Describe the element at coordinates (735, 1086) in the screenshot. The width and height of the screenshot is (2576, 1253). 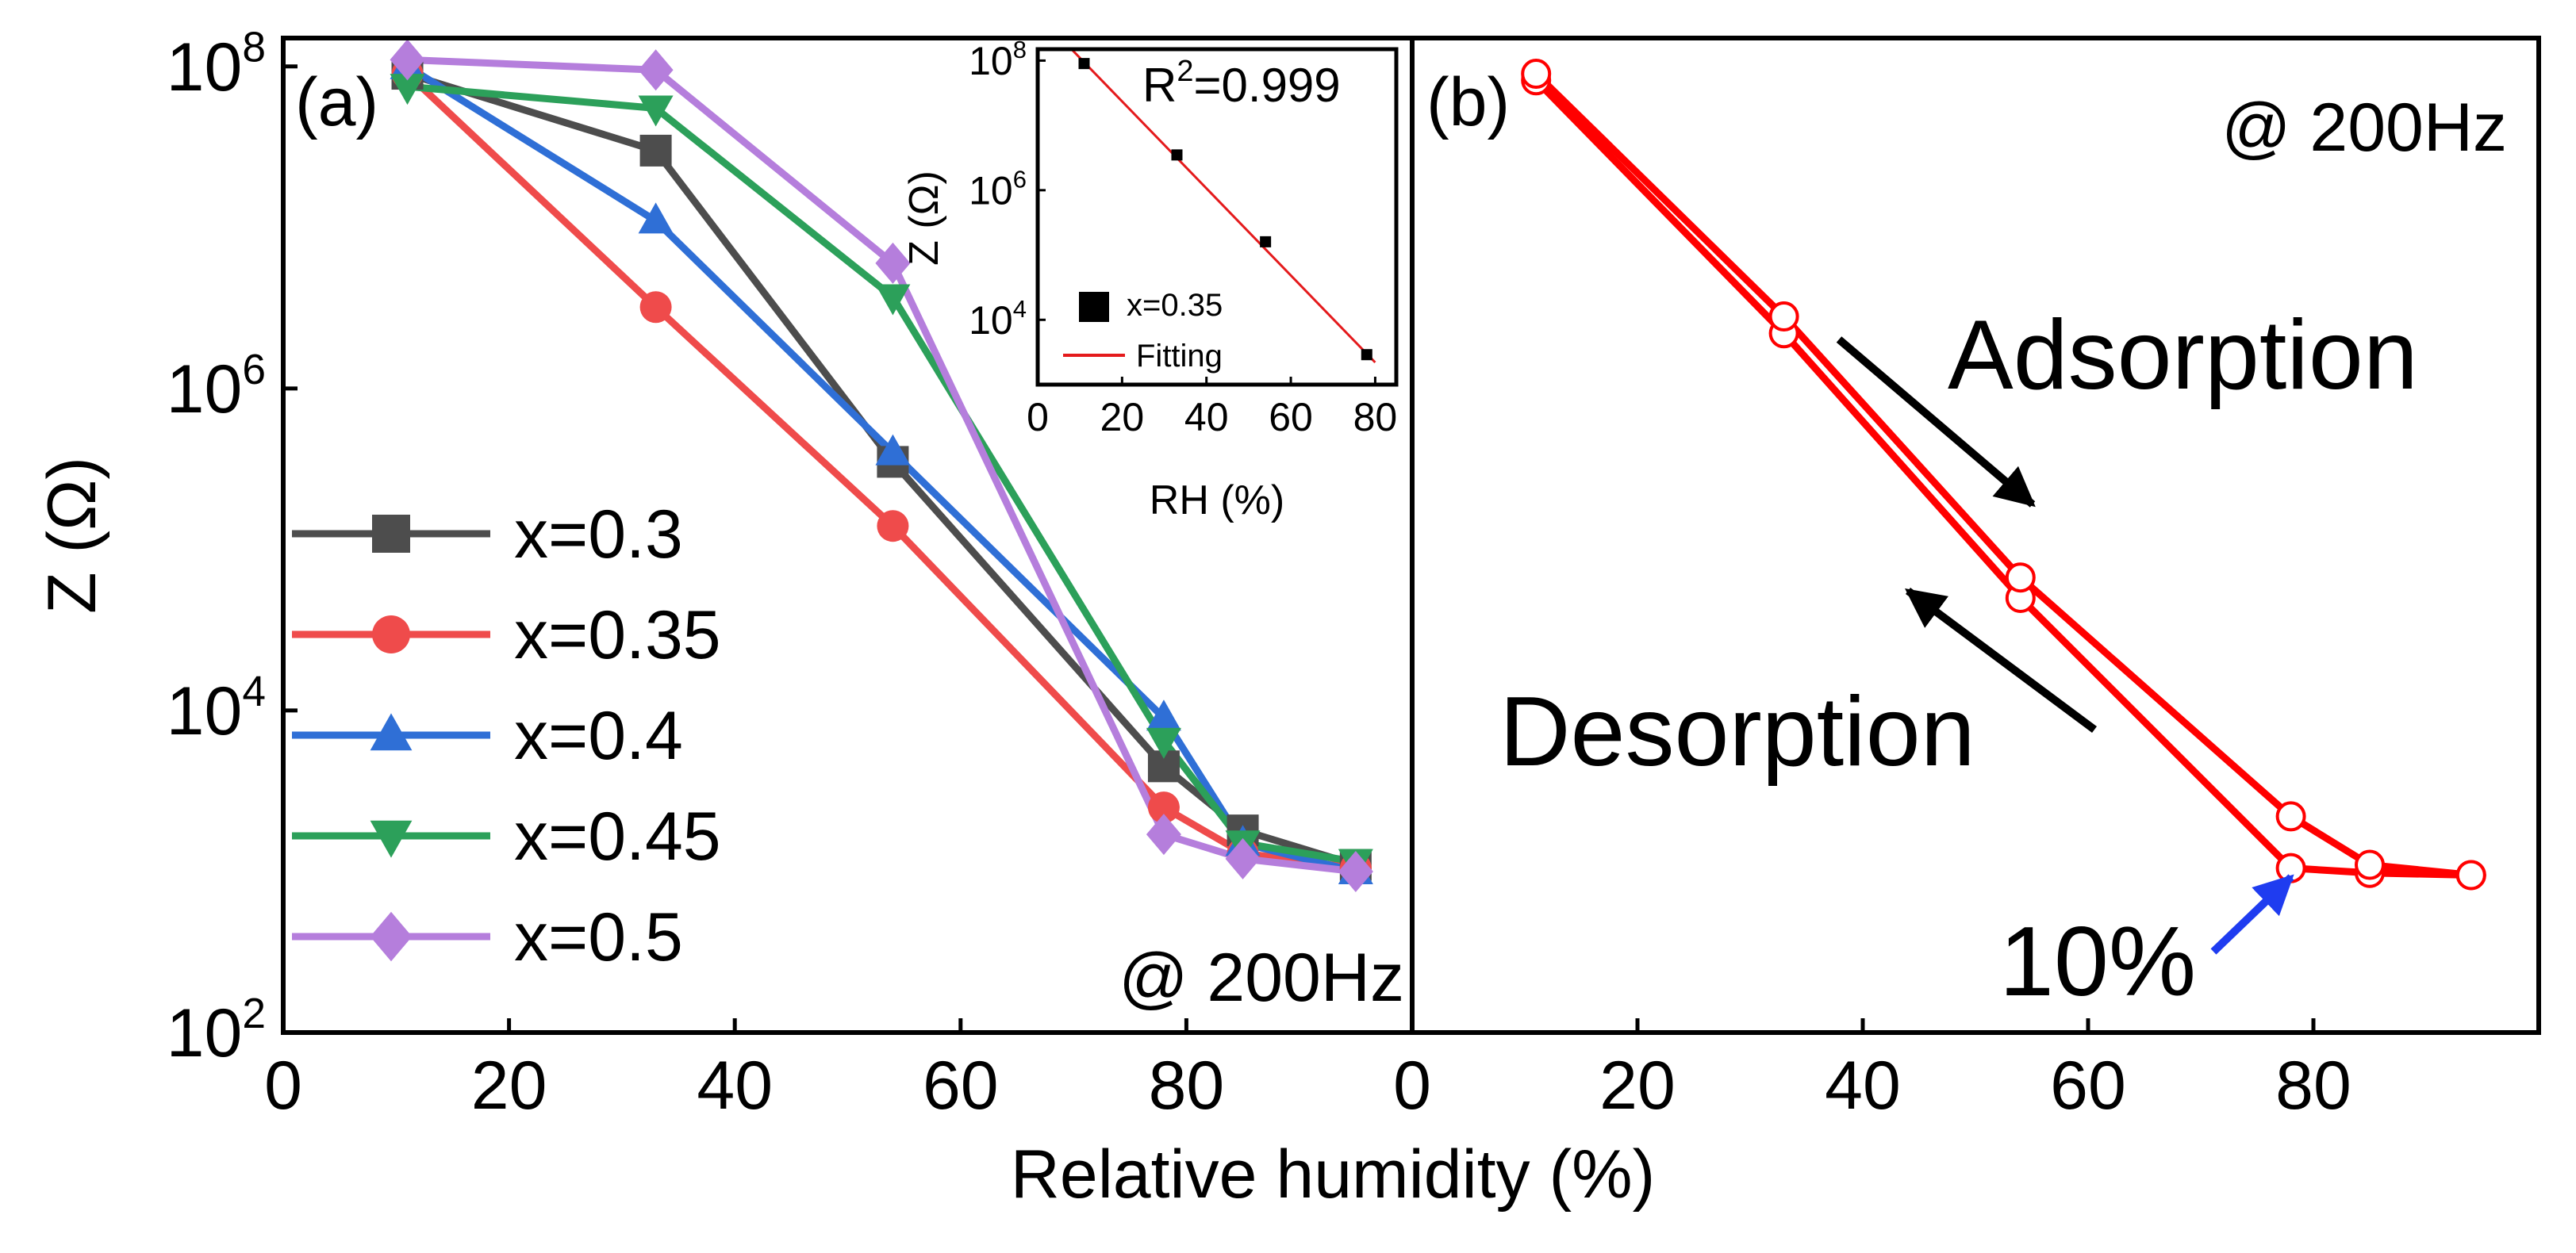
I see `panel-a-x-tick-label: 40` at that location.